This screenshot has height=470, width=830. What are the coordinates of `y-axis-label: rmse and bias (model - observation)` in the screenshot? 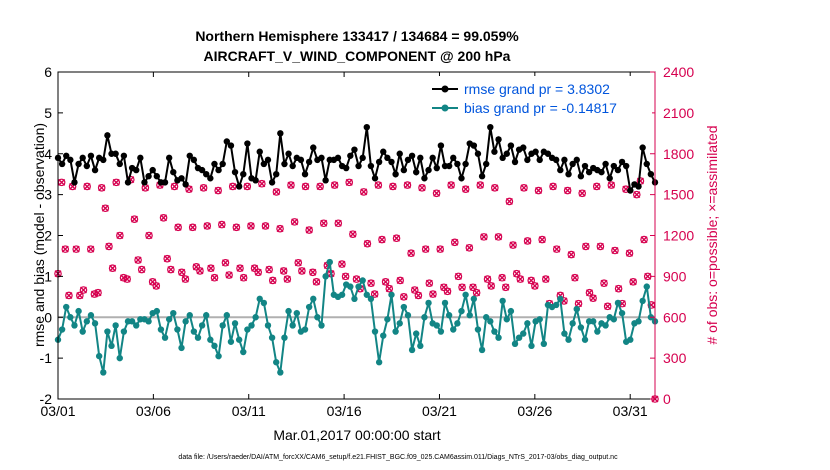 It's located at (39, 235).